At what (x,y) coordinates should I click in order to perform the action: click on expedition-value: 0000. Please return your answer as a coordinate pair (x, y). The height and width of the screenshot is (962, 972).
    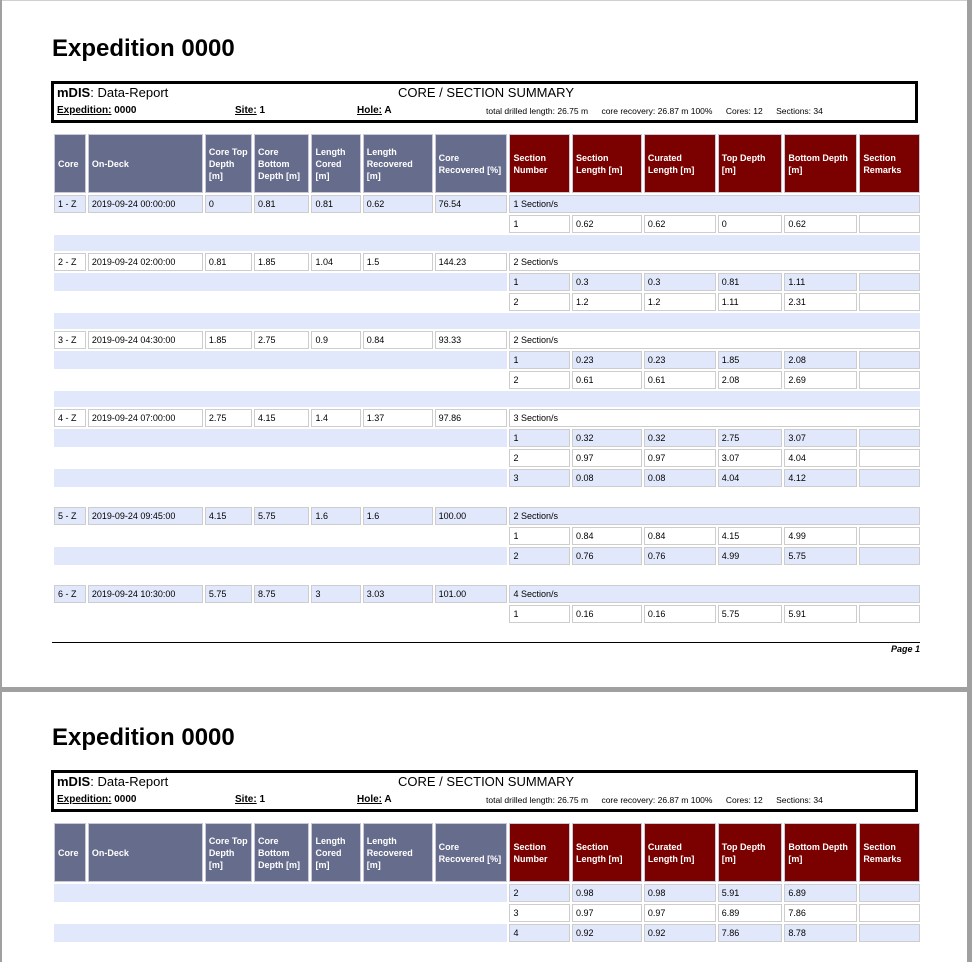
    Looking at the image, I should click on (125, 799).